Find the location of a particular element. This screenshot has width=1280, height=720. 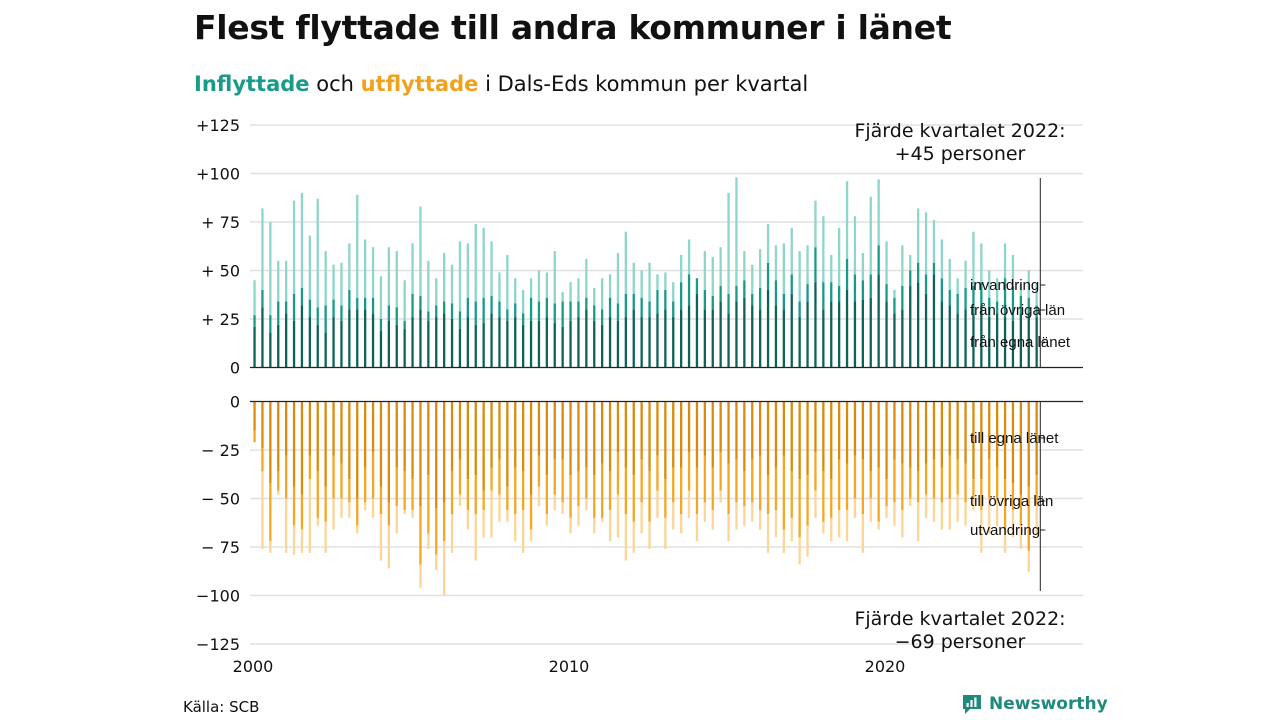

brand-logo: Newsworthy is located at coordinates (1034, 704).